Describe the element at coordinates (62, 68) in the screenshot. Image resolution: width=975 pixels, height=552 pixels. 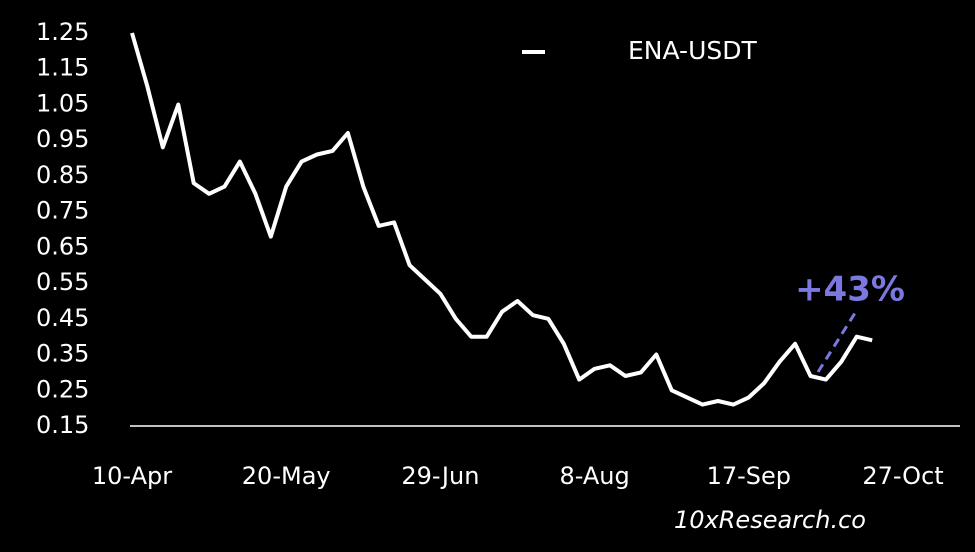
I see `y-tick-label: 1.15` at that location.